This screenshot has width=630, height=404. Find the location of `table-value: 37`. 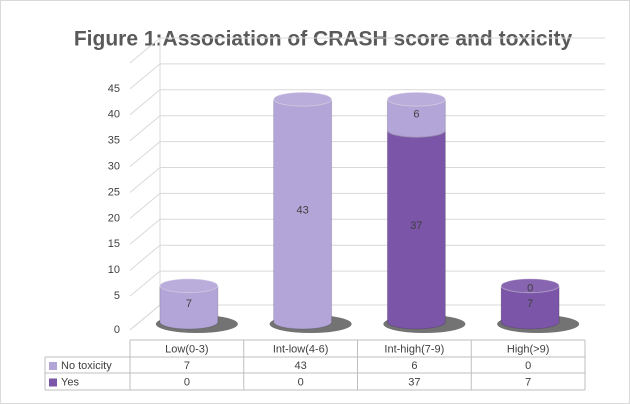

table-value: 37 is located at coordinates (414, 382).